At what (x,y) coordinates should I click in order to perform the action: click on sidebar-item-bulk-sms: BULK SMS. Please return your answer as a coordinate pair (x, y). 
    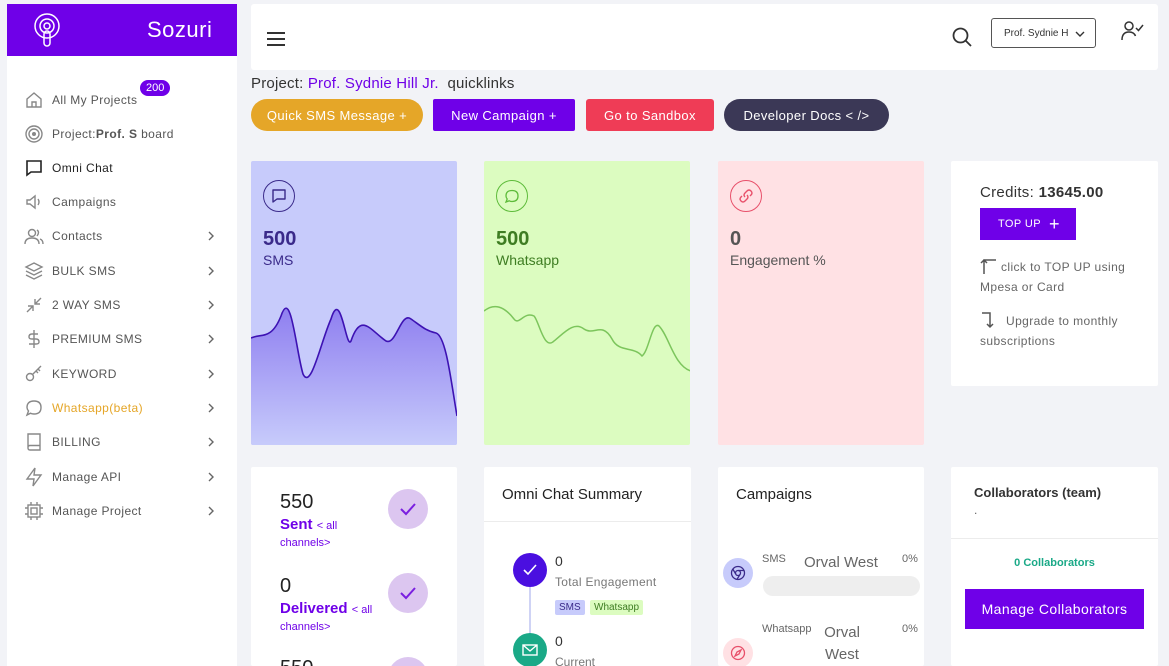
    Looking at the image, I should click on (122, 271).